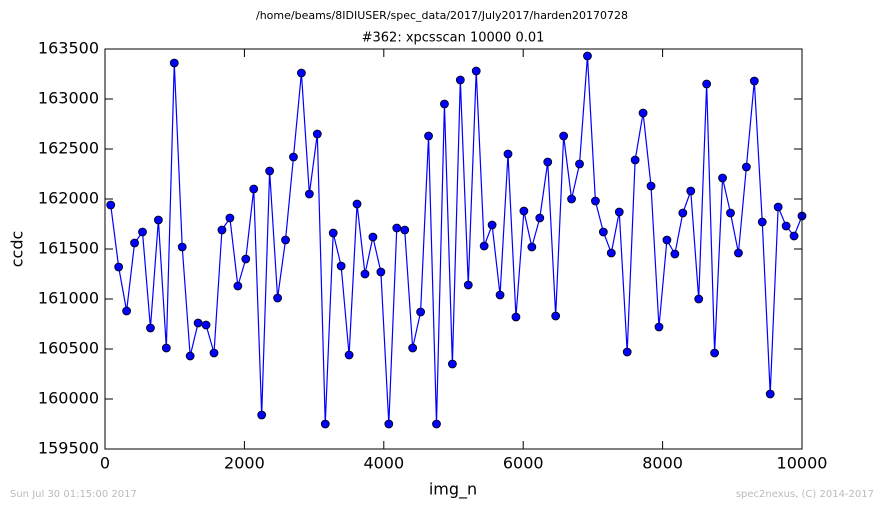  What do you see at coordinates (68, 198) in the screenshot?
I see `y-tick-label: 162000` at bounding box center [68, 198].